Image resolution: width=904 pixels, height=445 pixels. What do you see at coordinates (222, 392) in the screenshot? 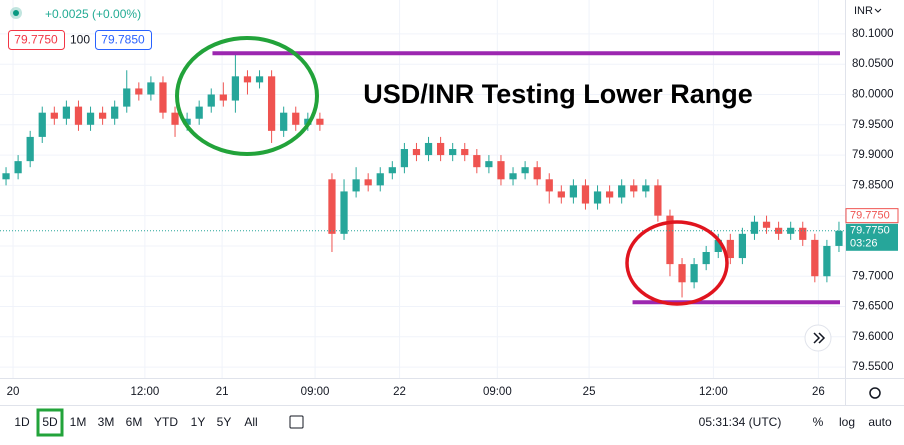
I see `x-tick-label: 21` at bounding box center [222, 392].